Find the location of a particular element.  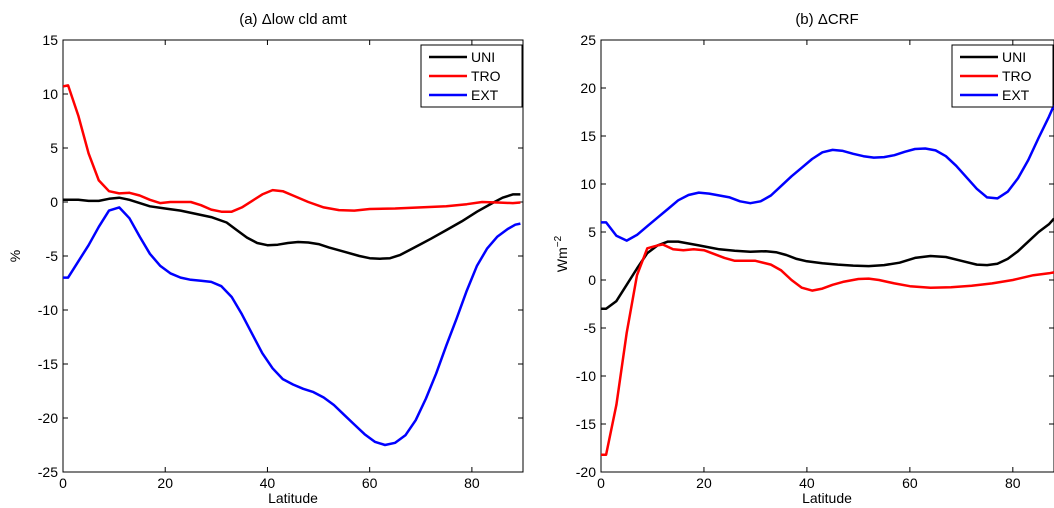

panel-b-xtick-label: 20 is located at coordinates (704, 483).